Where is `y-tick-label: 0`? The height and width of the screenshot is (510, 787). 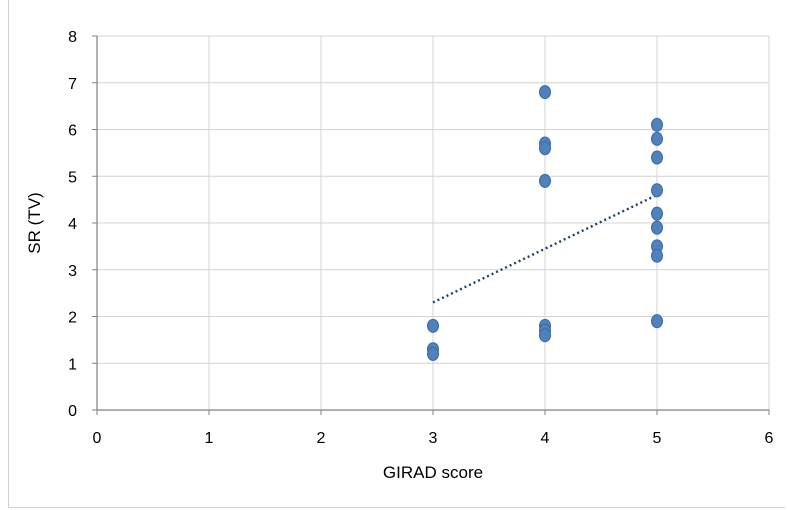
y-tick-label: 0 is located at coordinates (72, 411).